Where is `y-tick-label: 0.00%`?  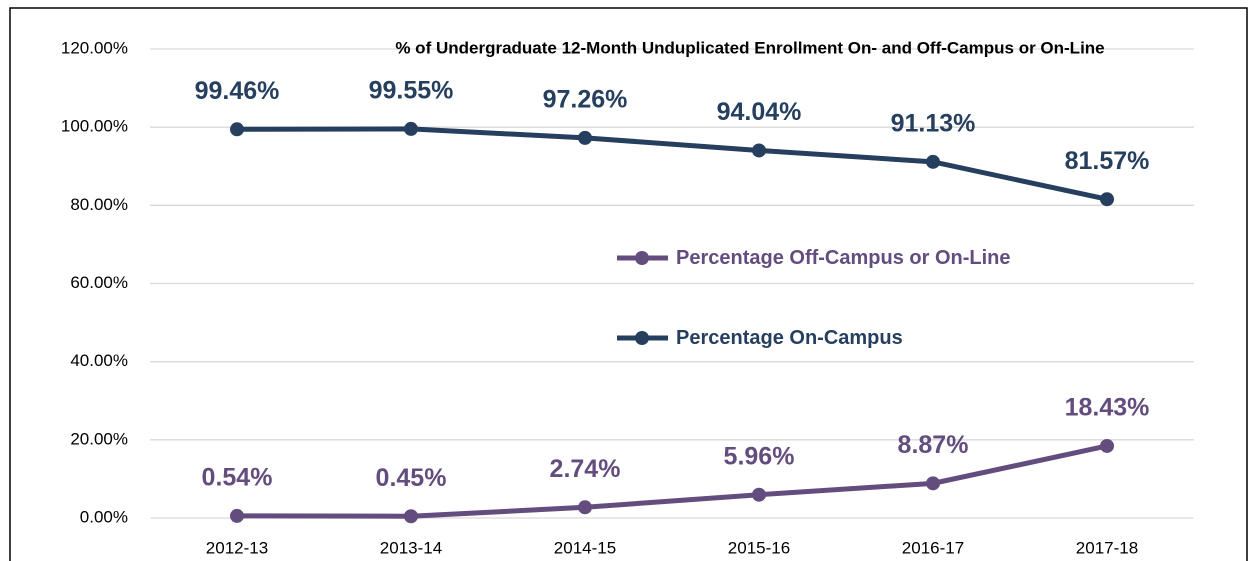 y-tick-label: 0.00% is located at coordinates (104, 516).